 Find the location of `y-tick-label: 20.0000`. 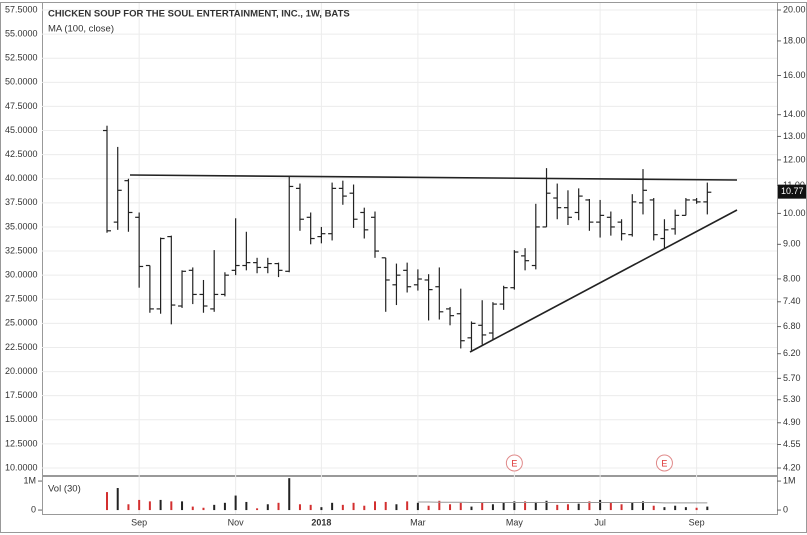

y-tick-label: 20.0000 is located at coordinates (21, 371).